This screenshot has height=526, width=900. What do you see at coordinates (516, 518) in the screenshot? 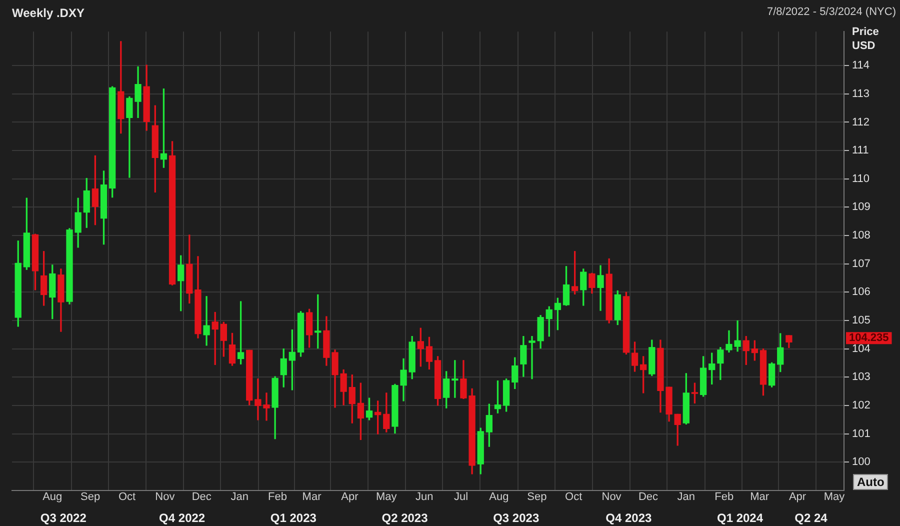
I see `x2-tick-label: Q3 2023` at bounding box center [516, 518].